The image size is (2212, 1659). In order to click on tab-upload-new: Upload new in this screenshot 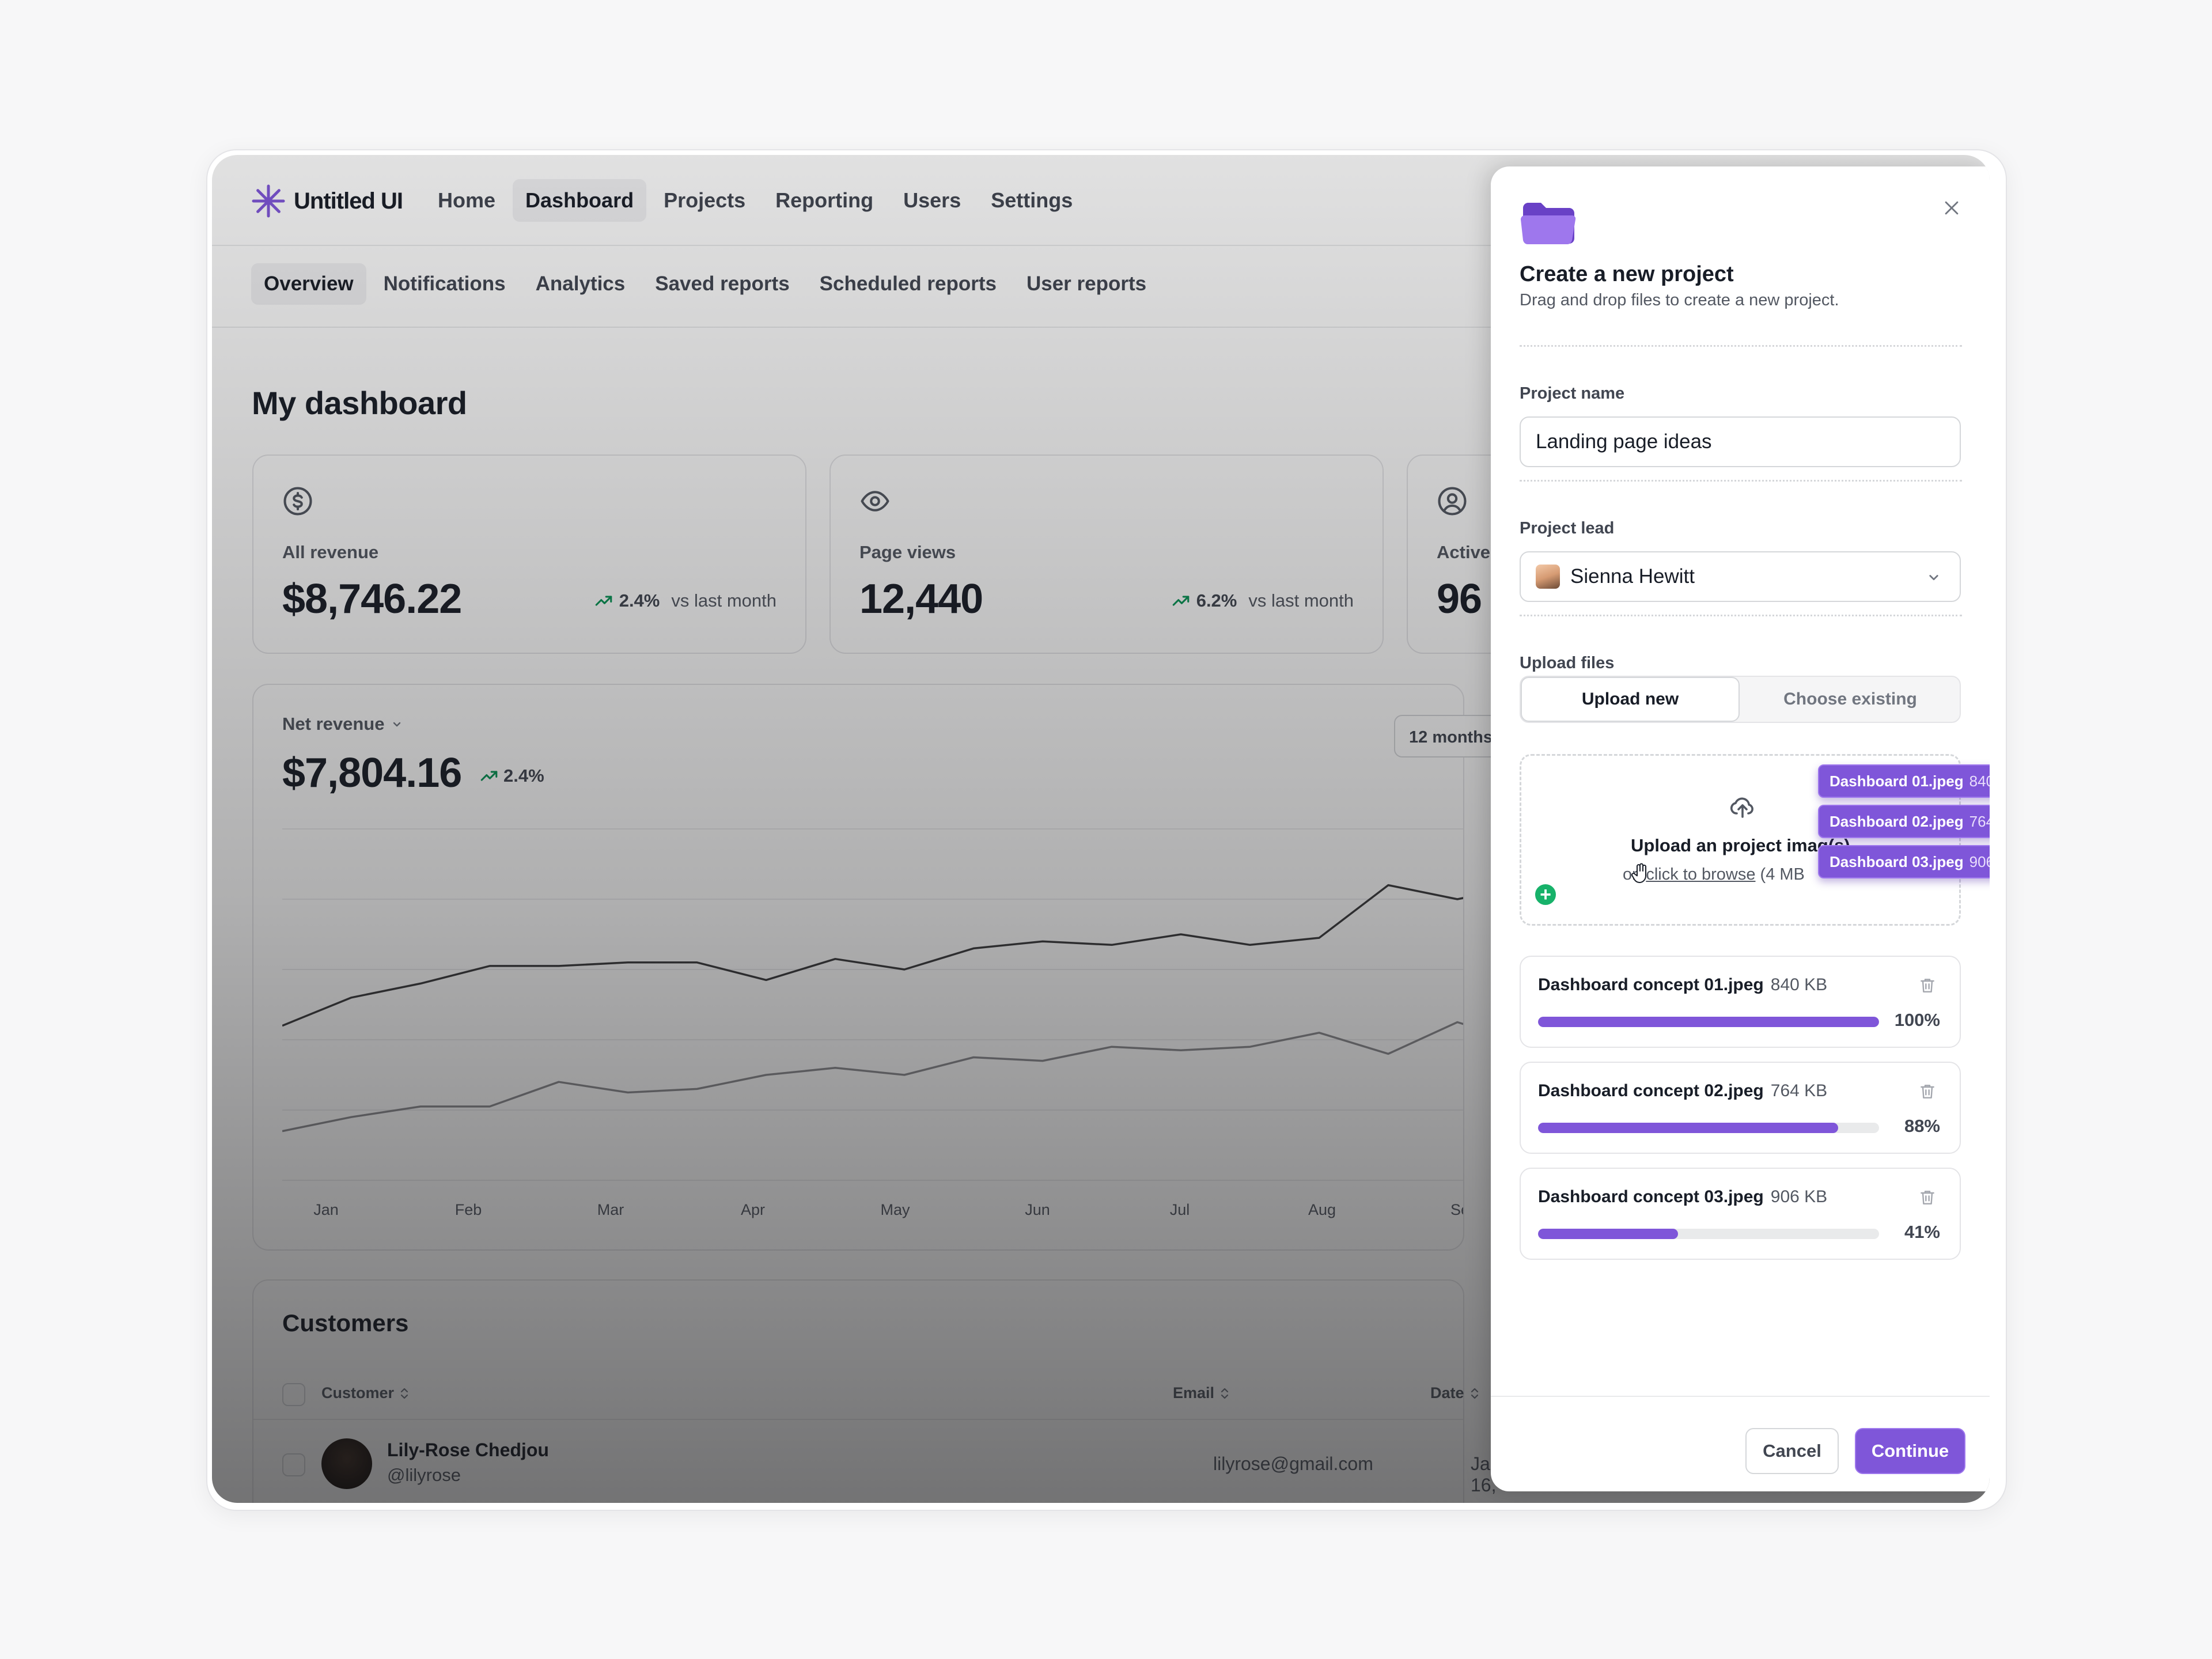, I will do `click(1630, 699)`.